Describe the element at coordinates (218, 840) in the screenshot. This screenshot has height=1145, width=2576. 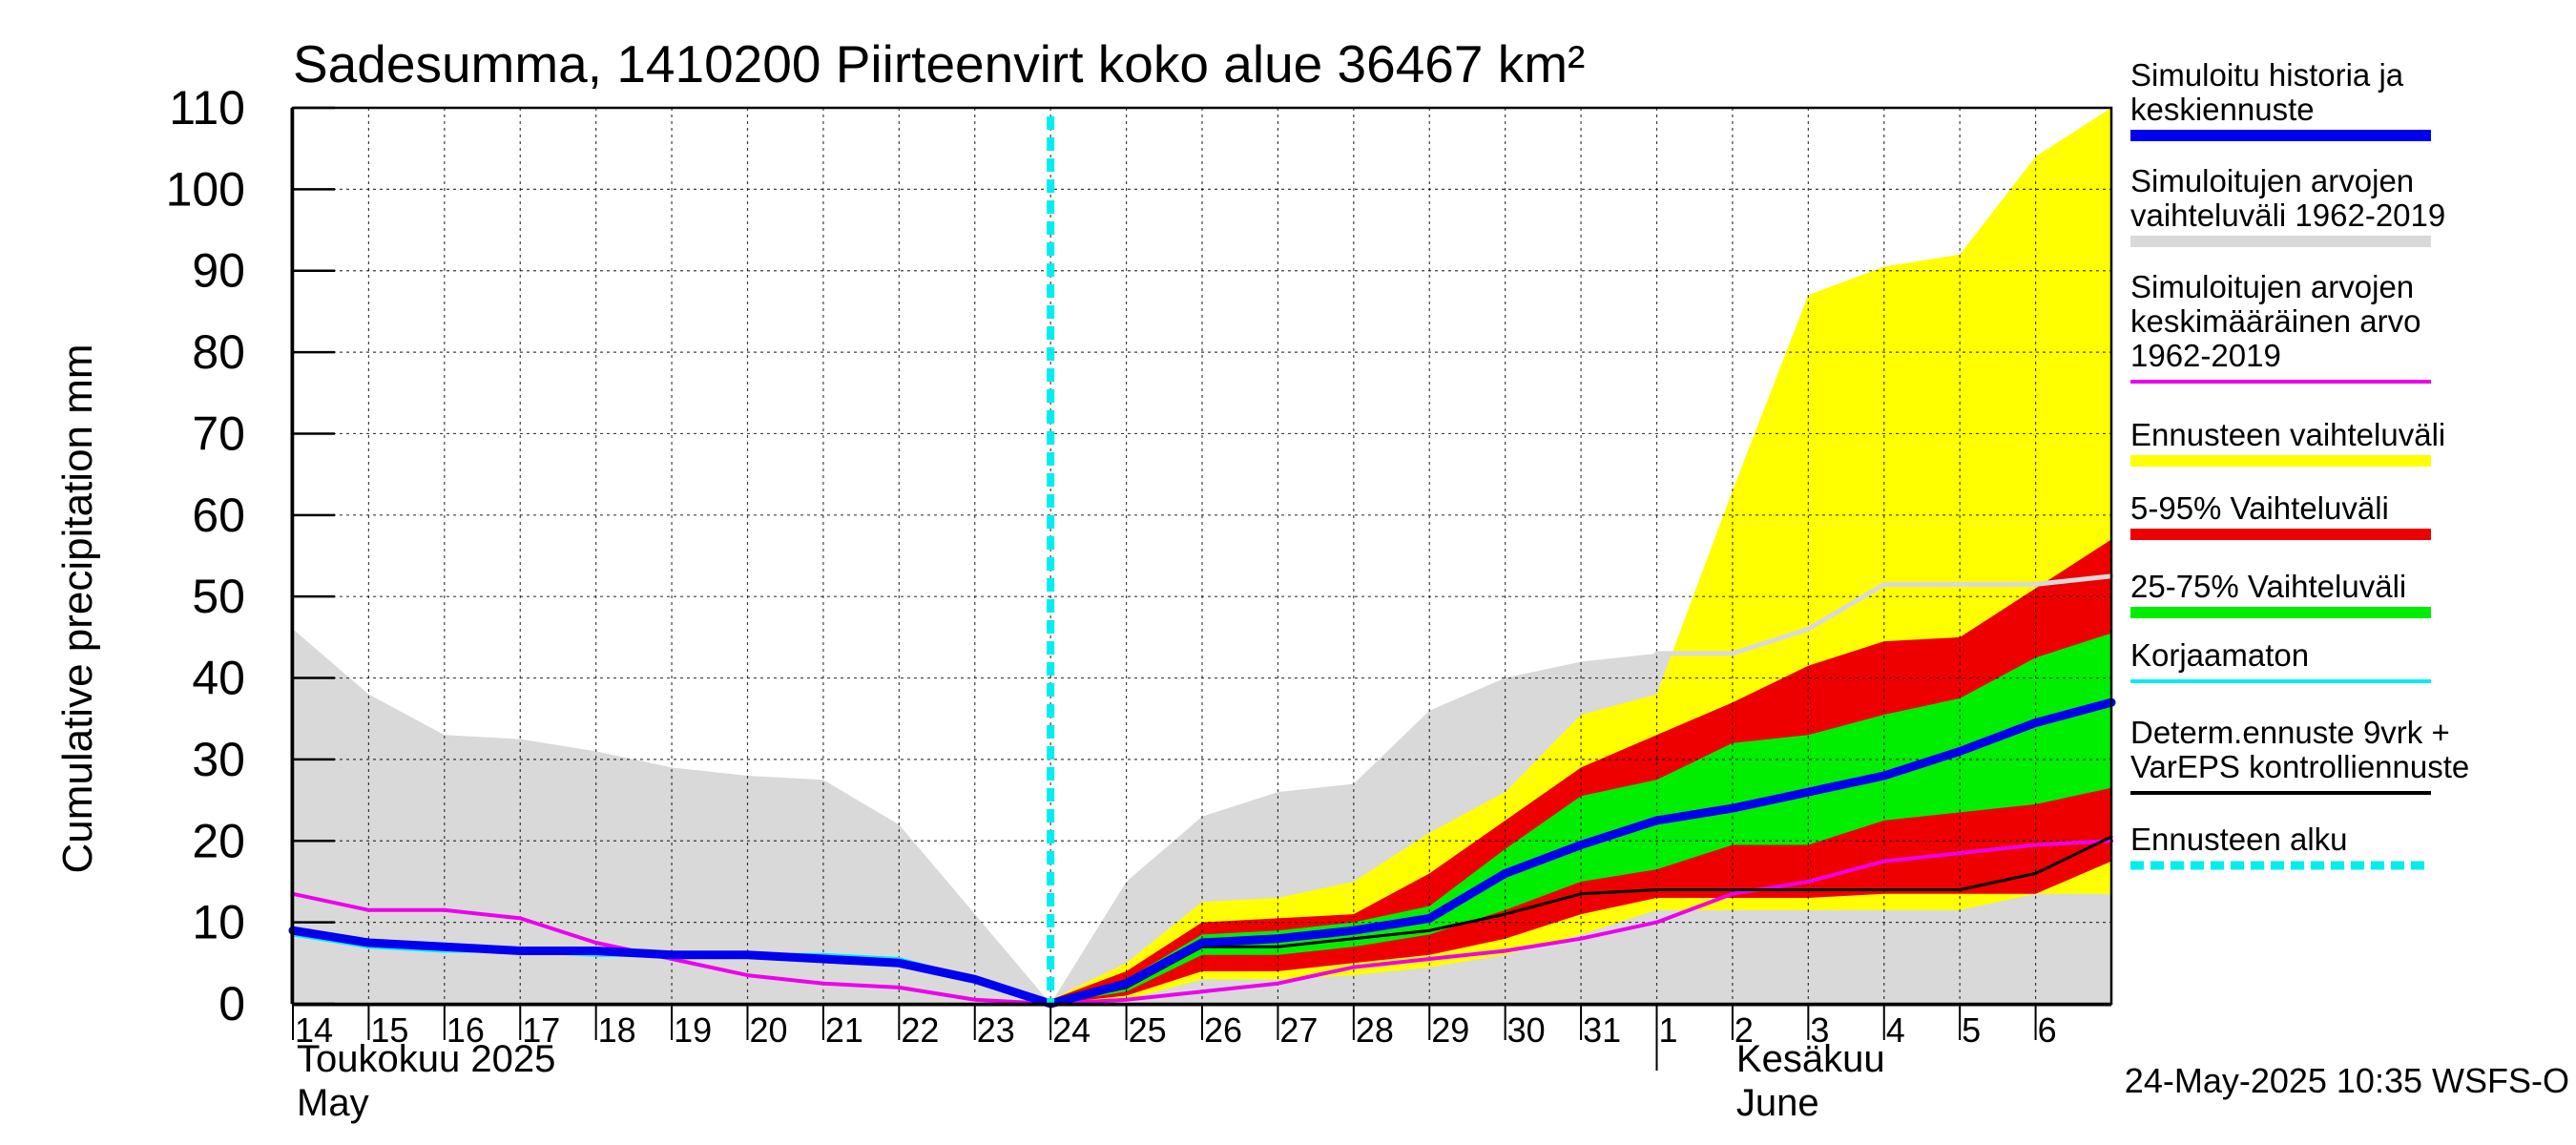
I see `y-tick-label: 20` at that location.